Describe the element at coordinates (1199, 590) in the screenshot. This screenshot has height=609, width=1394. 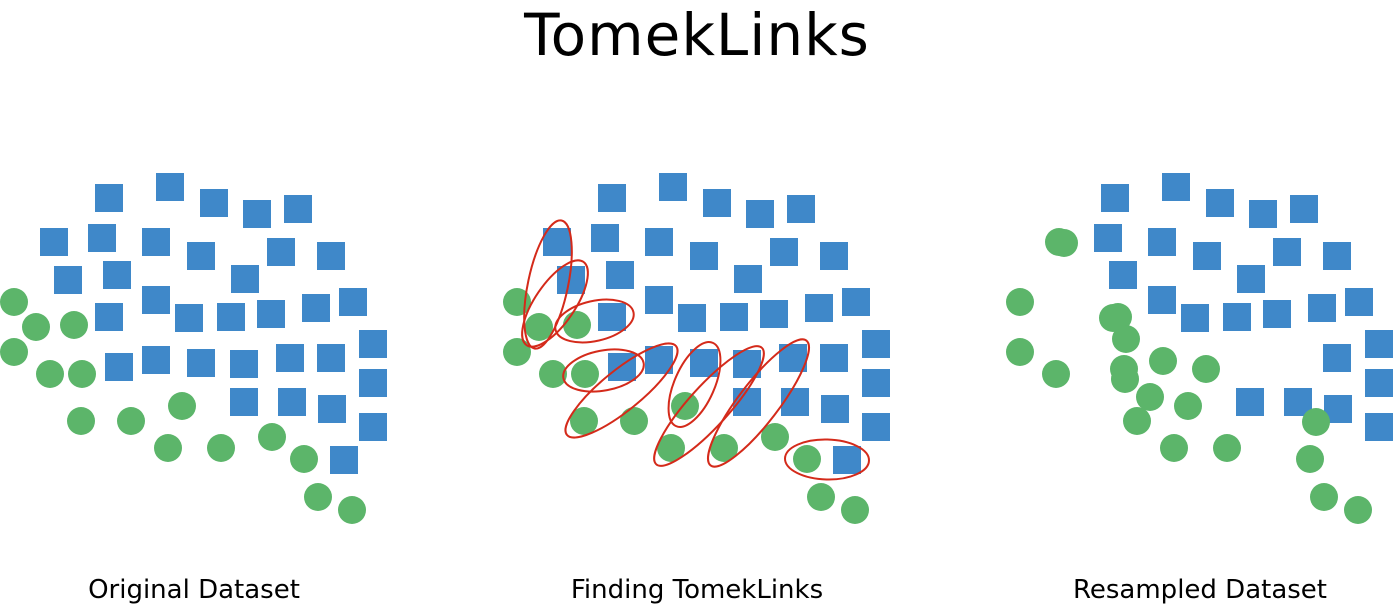
I see `panel-label-resampled: Resampled Dataset` at that location.